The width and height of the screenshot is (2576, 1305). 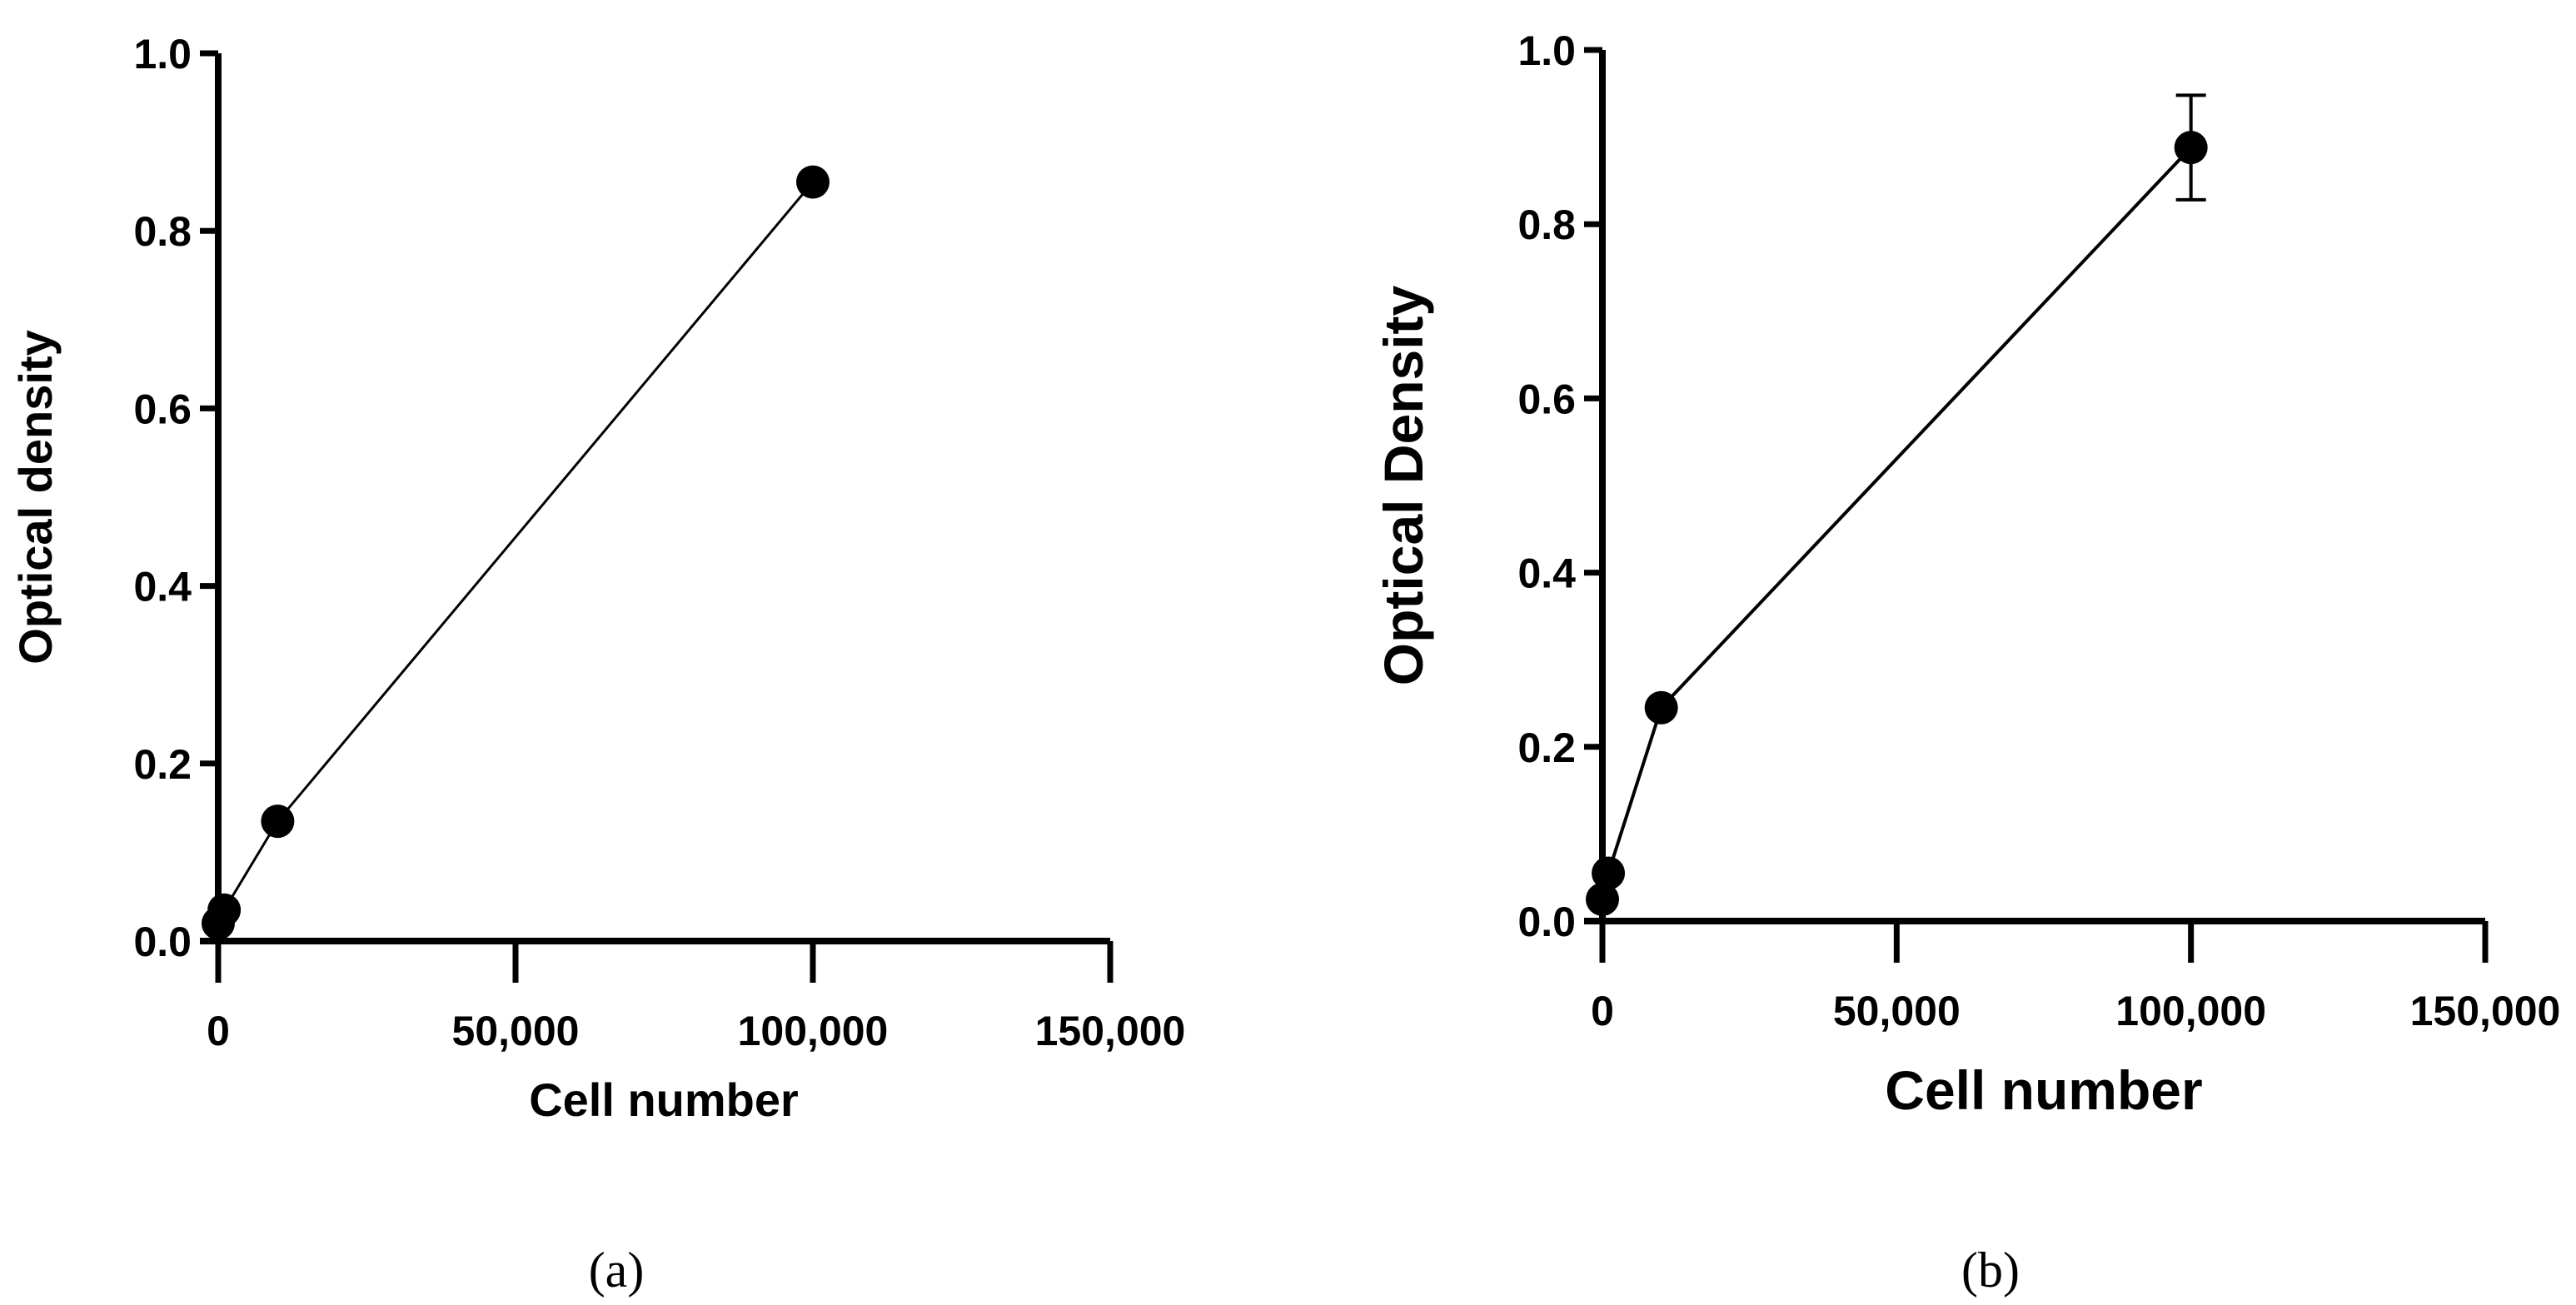 I want to click on y-tick-label-b: 0.0, so click(x=1546, y=922).